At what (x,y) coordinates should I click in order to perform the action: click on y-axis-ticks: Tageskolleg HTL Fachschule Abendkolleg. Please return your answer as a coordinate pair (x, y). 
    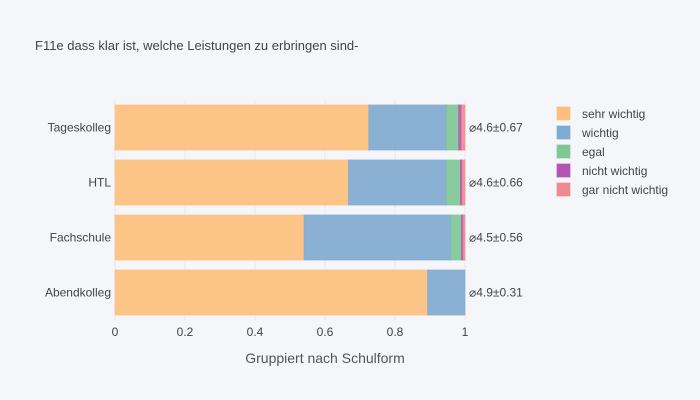
    Looking at the image, I should click on (78, 210).